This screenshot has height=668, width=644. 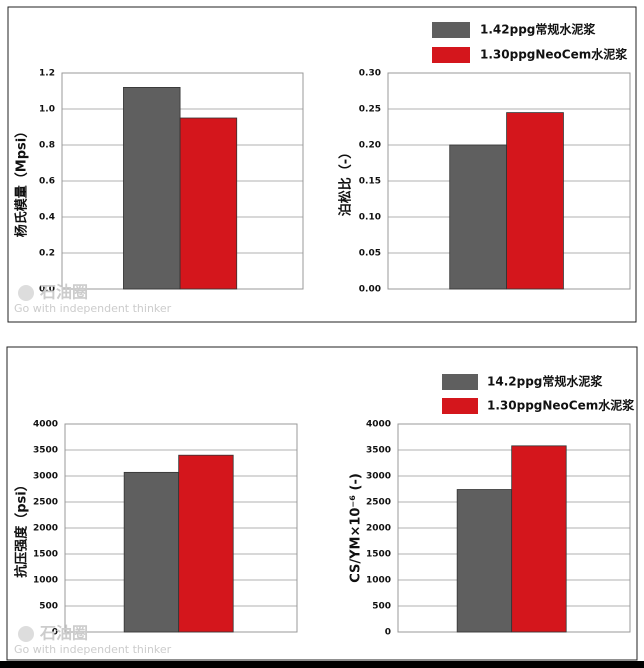 I want to click on y-tick-label: 0.4, so click(x=47, y=218).